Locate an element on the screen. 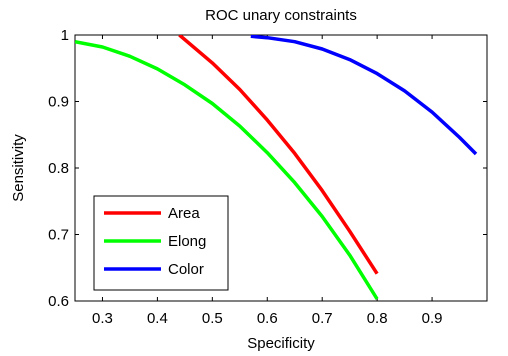 The width and height of the screenshot is (508, 356). legend-box is located at coordinates (161, 243).